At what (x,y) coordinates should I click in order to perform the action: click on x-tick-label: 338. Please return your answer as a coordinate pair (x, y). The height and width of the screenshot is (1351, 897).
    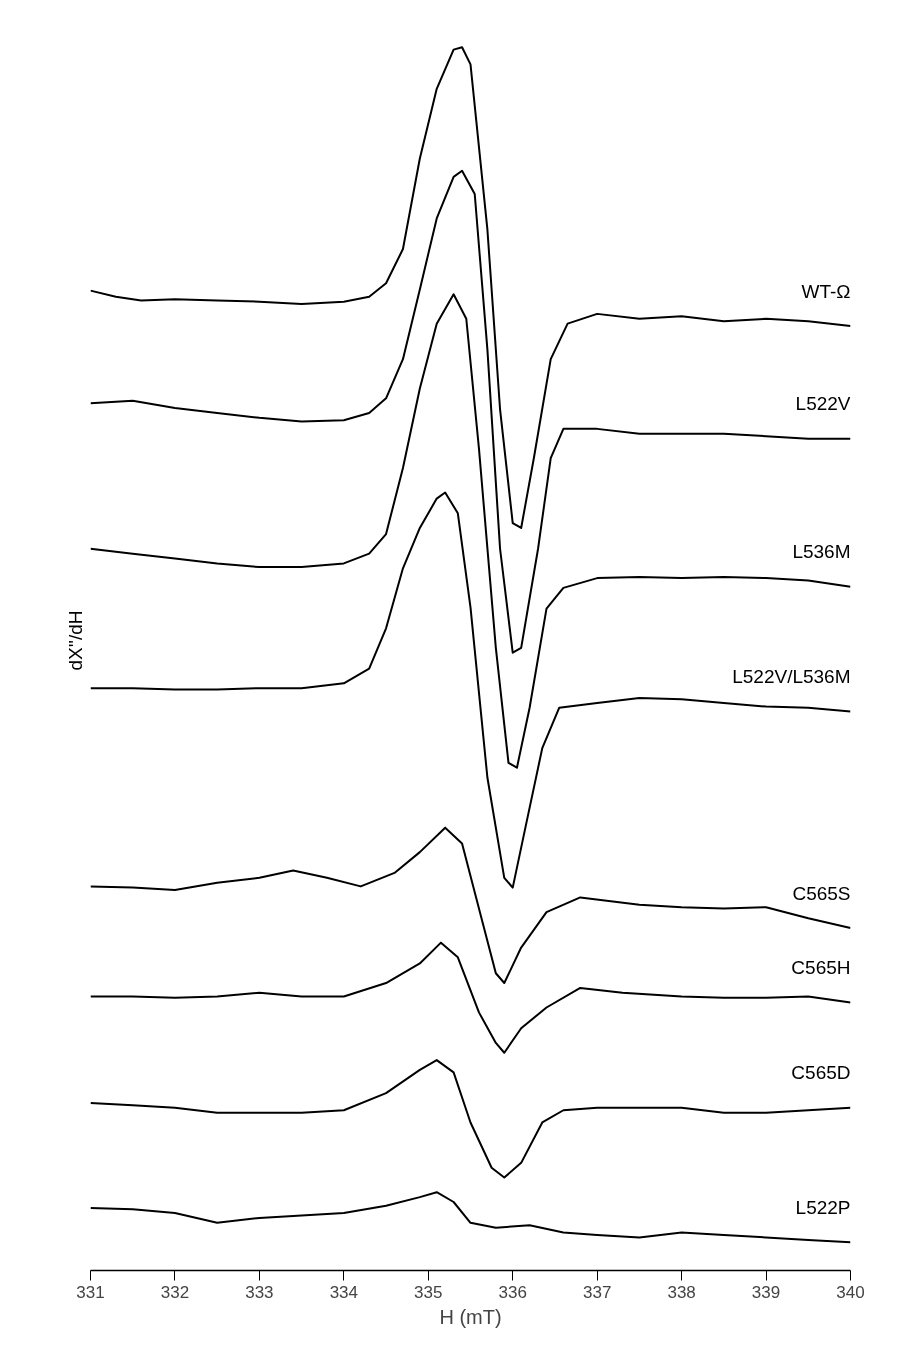
    Looking at the image, I should click on (681, 1292).